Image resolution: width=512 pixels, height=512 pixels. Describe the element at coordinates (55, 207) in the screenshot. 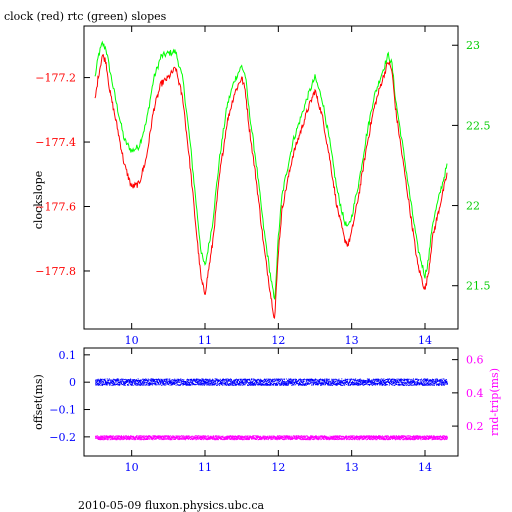

I see `slopes-y-tick-label: −177.6` at that location.